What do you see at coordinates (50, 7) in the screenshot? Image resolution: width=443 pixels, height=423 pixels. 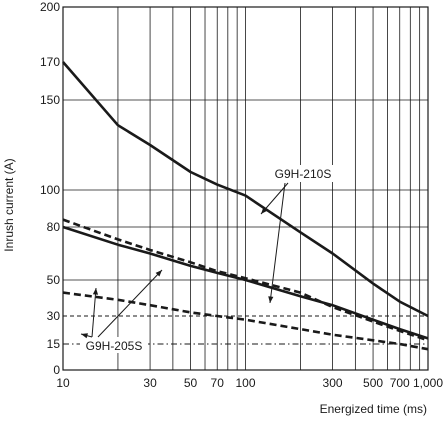 I see `y-tick-label: 200` at bounding box center [50, 7].